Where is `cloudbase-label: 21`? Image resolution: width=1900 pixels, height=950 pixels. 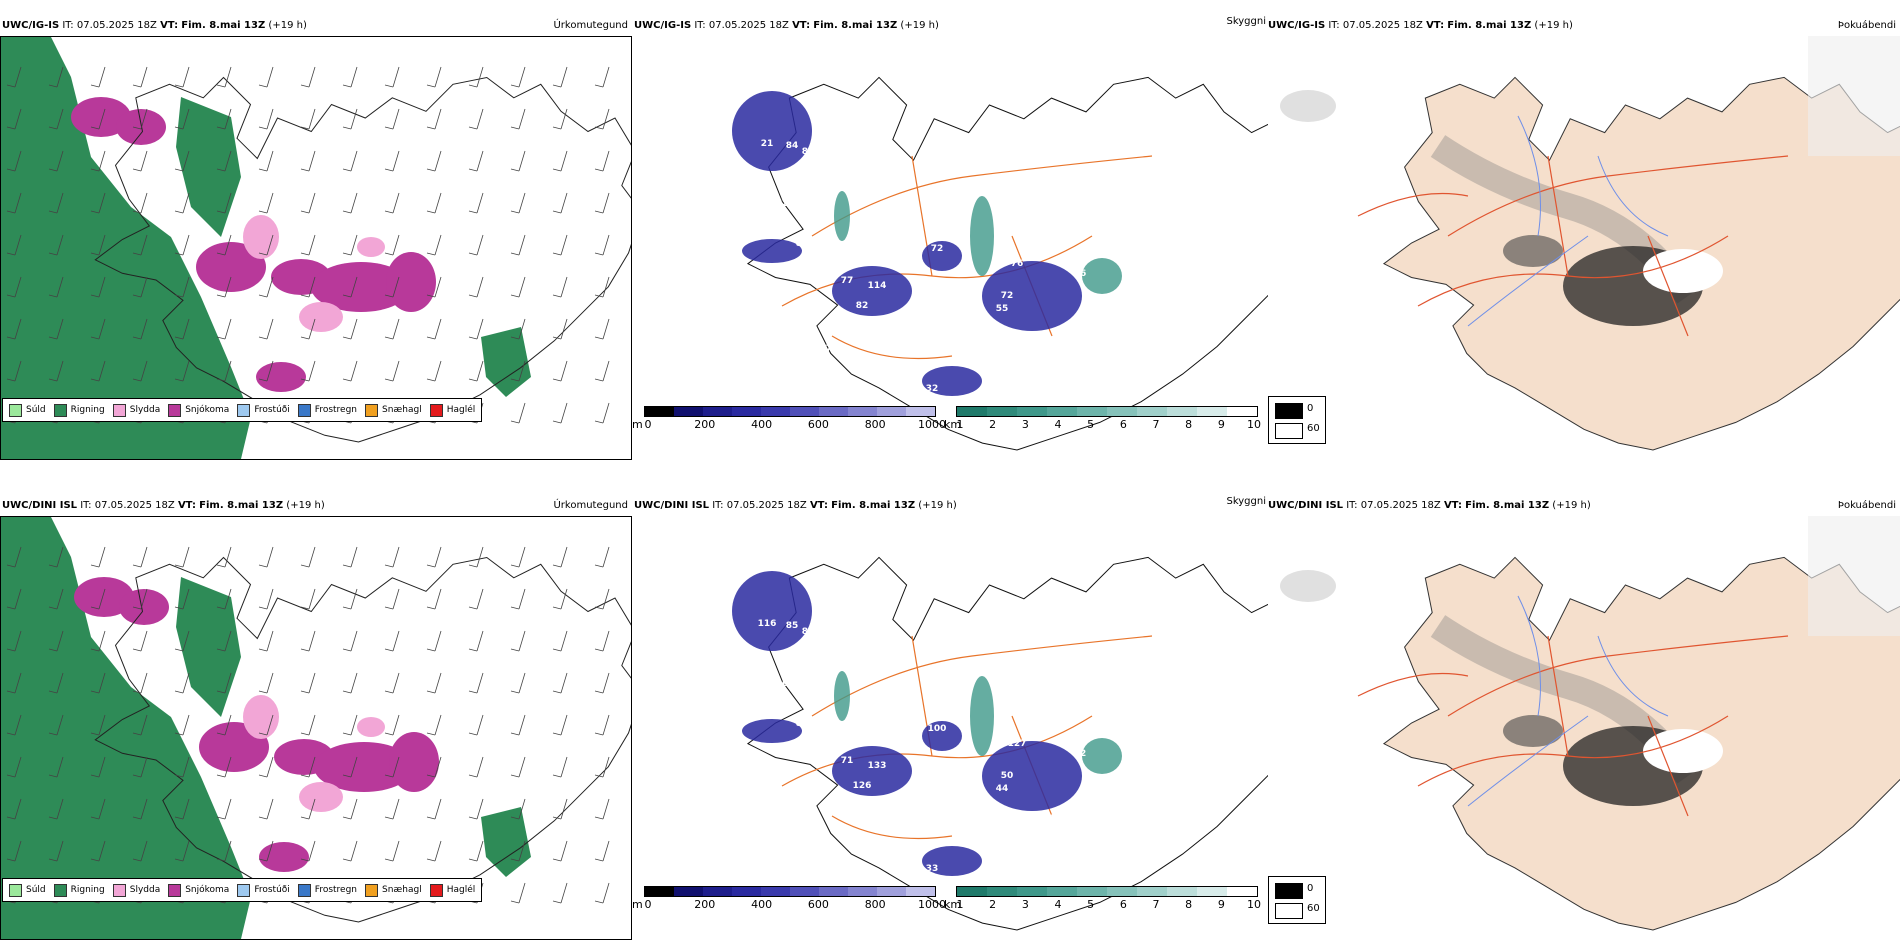
cloudbase-label: 21 is located at coordinates (767, 144).